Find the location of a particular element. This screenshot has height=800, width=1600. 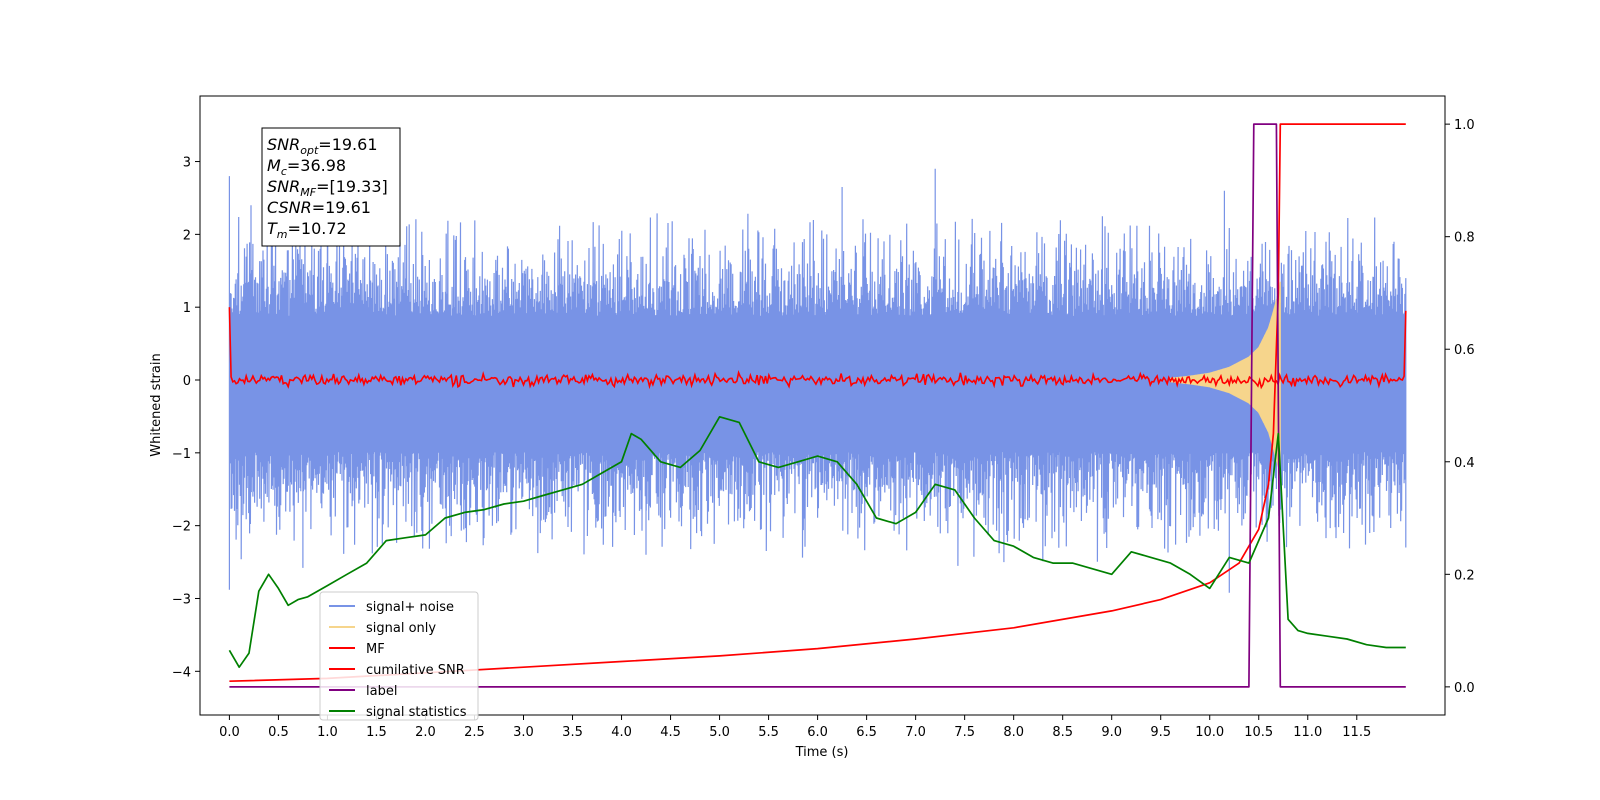

y-left-tick-label: −3 is located at coordinates (181, 599).